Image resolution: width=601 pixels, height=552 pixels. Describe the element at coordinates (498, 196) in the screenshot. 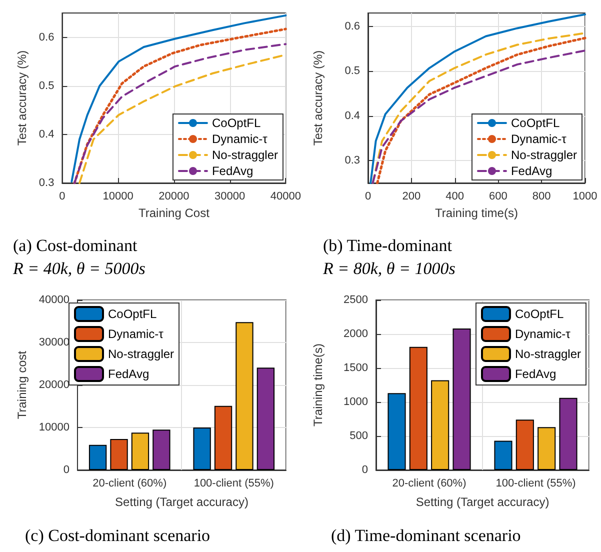

I see `x-tick-label: 600` at that location.